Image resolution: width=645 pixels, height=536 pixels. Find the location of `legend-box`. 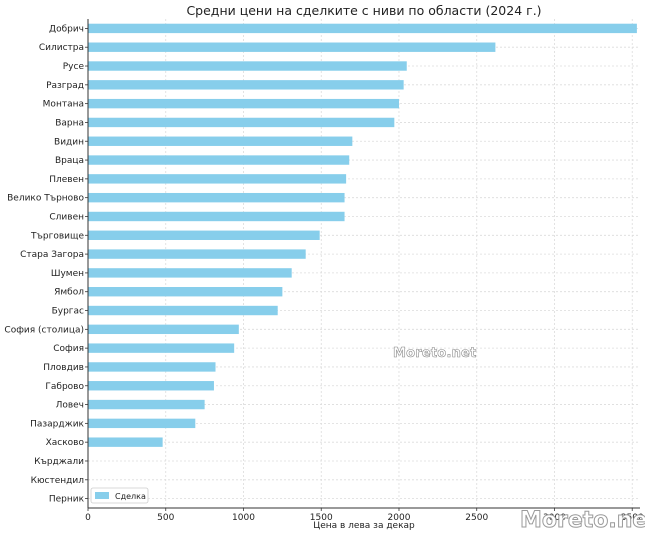

legend-box is located at coordinates (119, 495).